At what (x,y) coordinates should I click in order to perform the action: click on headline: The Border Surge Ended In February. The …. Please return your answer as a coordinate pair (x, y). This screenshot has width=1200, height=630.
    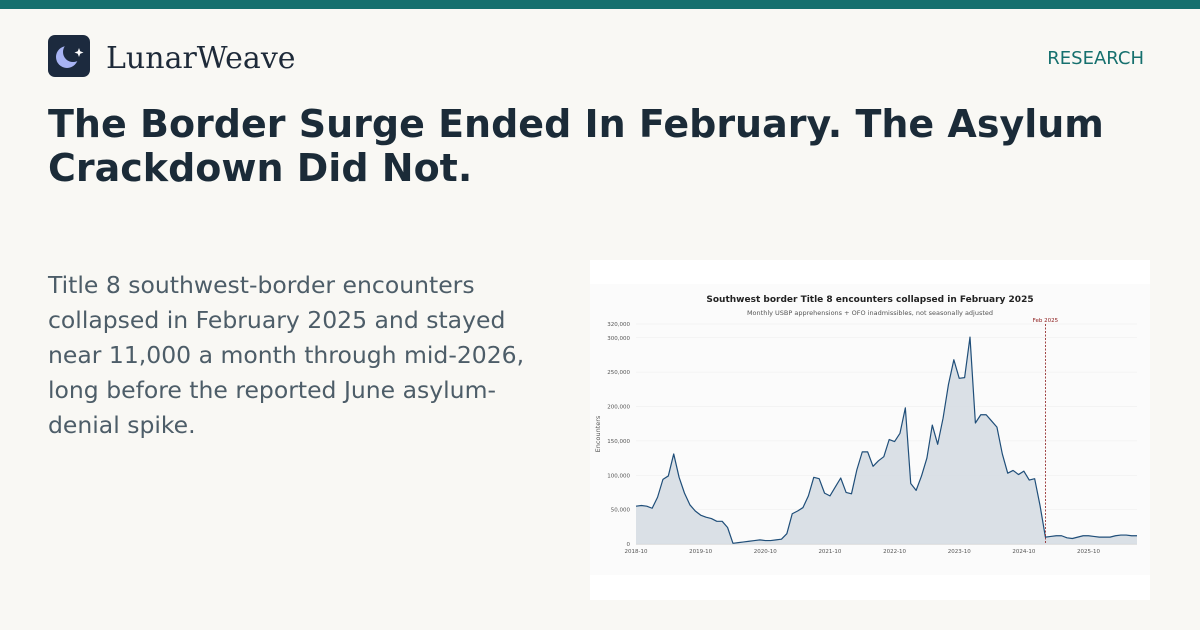
    Looking at the image, I should click on (576, 146).